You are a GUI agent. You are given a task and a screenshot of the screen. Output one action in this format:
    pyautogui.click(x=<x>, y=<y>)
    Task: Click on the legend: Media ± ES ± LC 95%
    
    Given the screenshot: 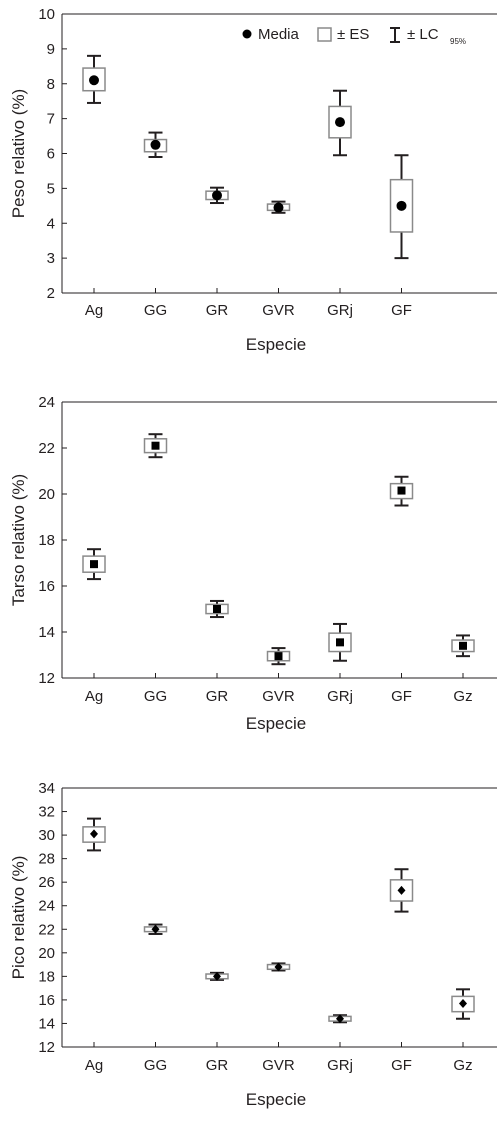 What is the action you would take?
    pyautogui.click(x=354, y=36)
    